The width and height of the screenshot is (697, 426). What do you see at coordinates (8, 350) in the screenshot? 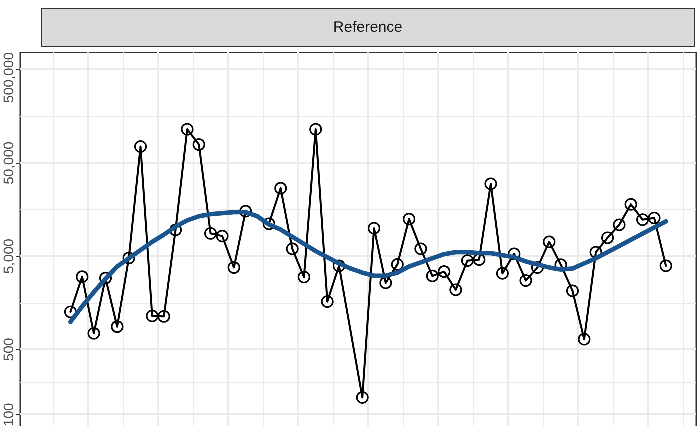
I see `y-tick-label: 500` at bounding box center [8, 350].